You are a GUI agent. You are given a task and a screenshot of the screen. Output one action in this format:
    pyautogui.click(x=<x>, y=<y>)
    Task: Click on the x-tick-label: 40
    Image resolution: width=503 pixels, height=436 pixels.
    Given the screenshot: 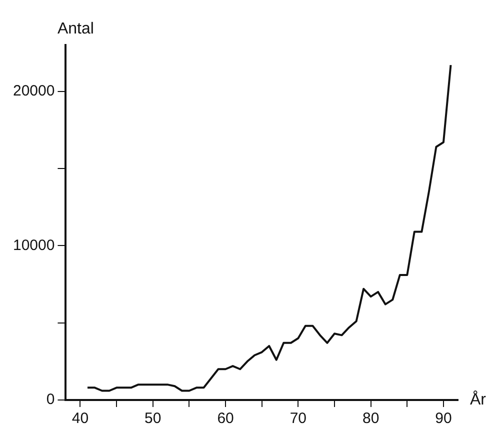 What is the action you would take?
    pyautogui.click(x=80, y=419)
    